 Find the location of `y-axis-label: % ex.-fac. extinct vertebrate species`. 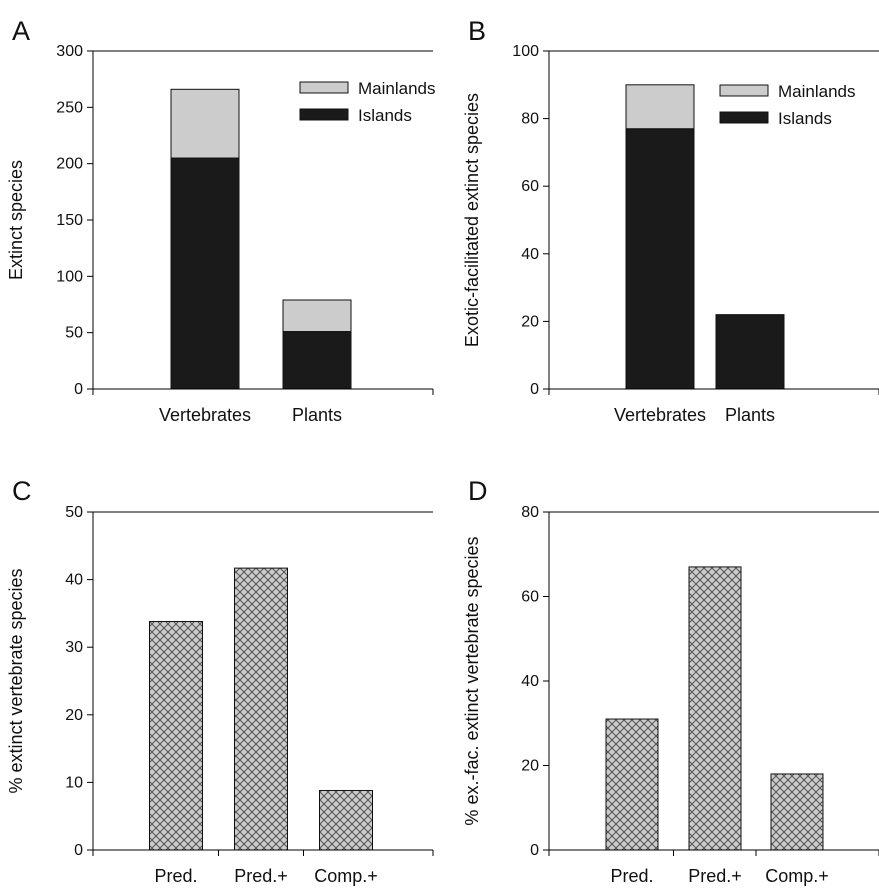

y-axis-label: % ex.-fac. extinct vertebrate species is located at coordinates (472, 680).